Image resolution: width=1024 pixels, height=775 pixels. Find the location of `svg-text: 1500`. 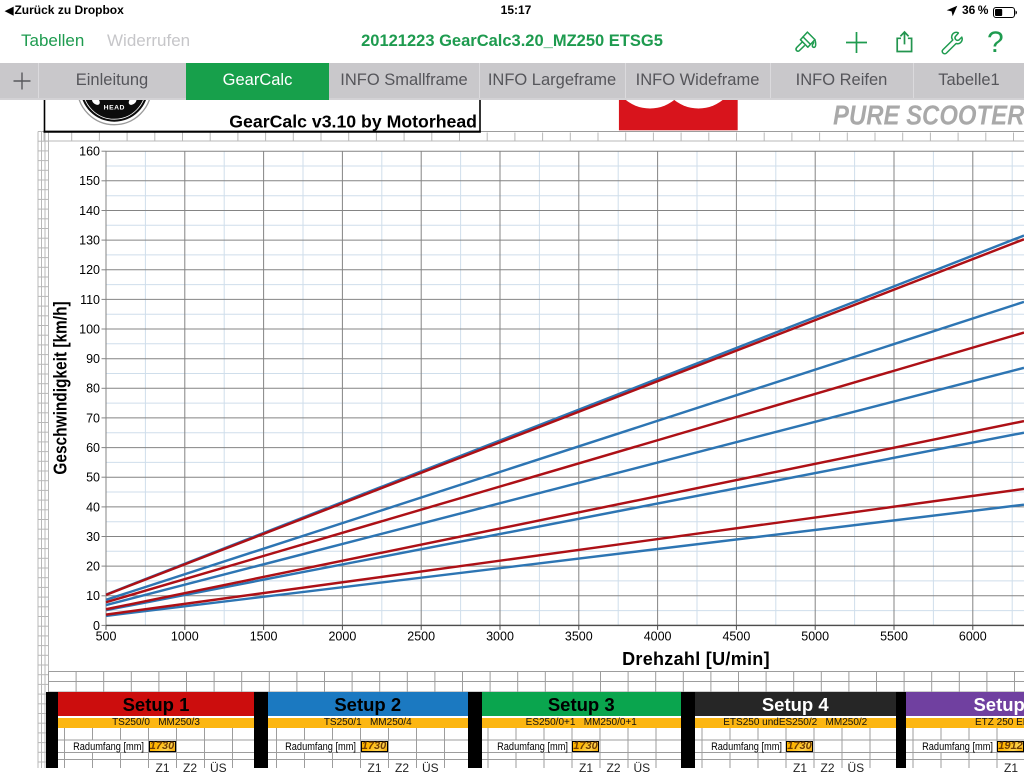

svg-text: 1500 is located at coordinates (264, 636).